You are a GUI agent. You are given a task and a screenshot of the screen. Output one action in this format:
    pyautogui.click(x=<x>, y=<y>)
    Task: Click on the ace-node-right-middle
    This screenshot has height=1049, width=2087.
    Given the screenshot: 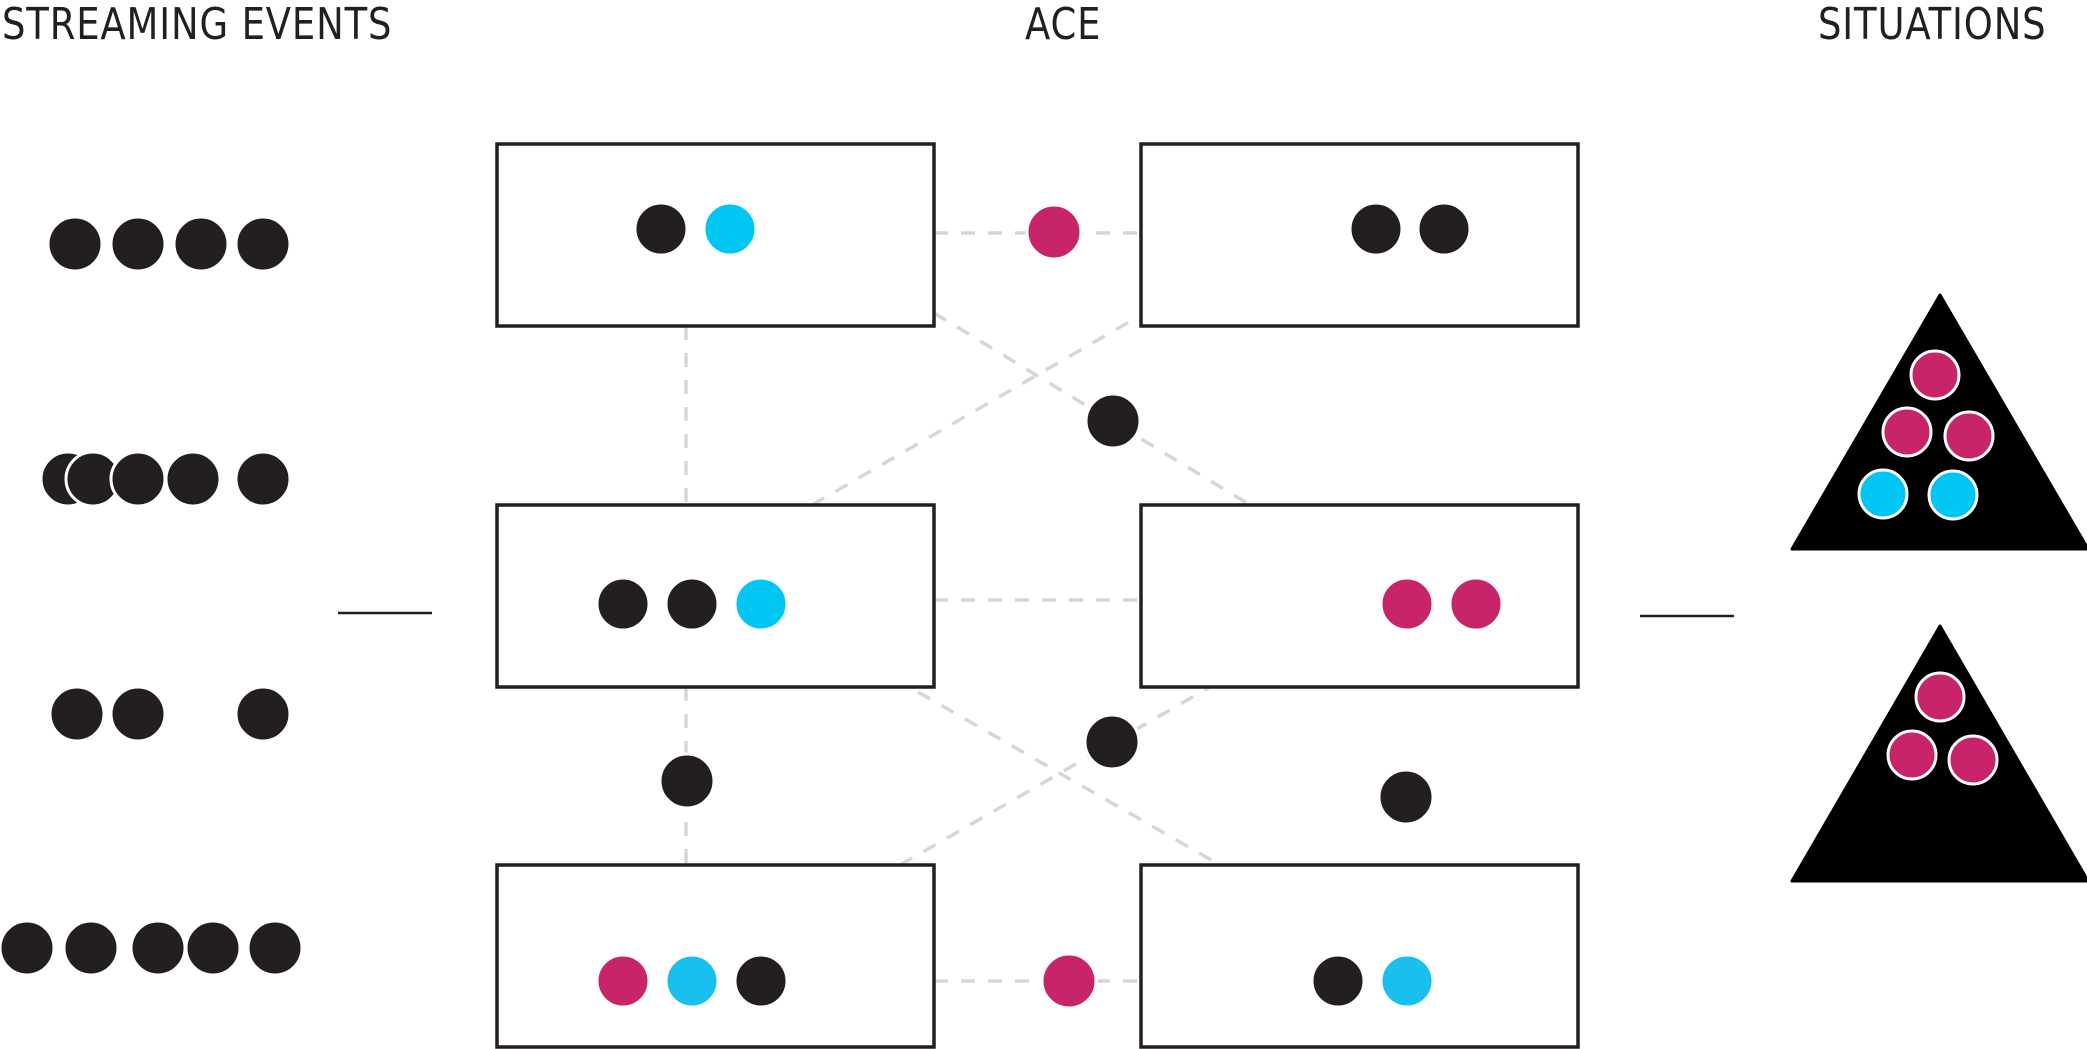 What is the action you would take?
    pyautogui.click(x=1359, y=596)
    